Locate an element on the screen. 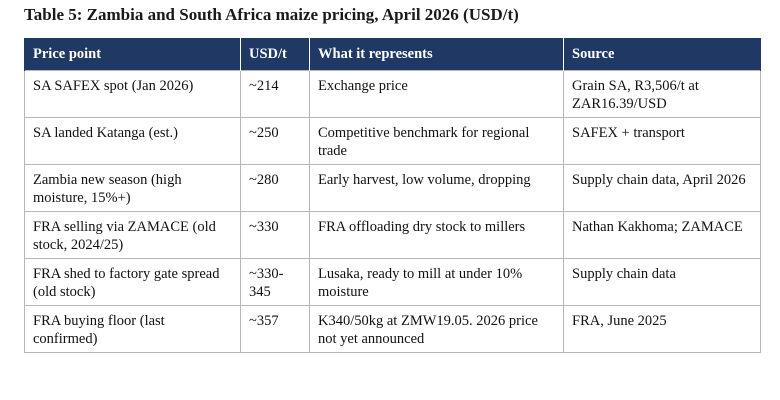 Image resolution: width=780 pixels, height=400 pixels. cell-what-it-represents: Exchange price is located at coordinates (436, 94).